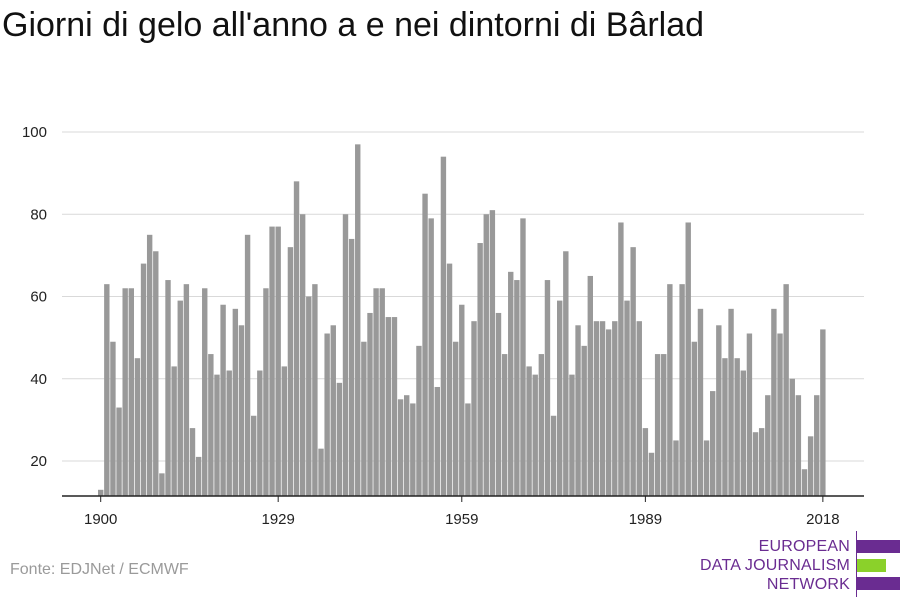  I want to click on bar-1900, so click(101, 492).